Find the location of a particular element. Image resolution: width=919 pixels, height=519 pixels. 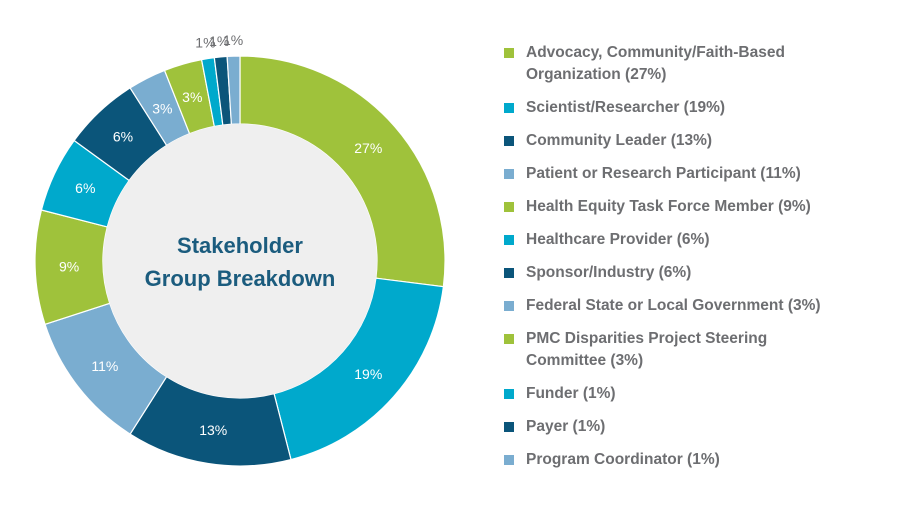

legend-label: Funder (1%) is located at coordinates (571, 393).